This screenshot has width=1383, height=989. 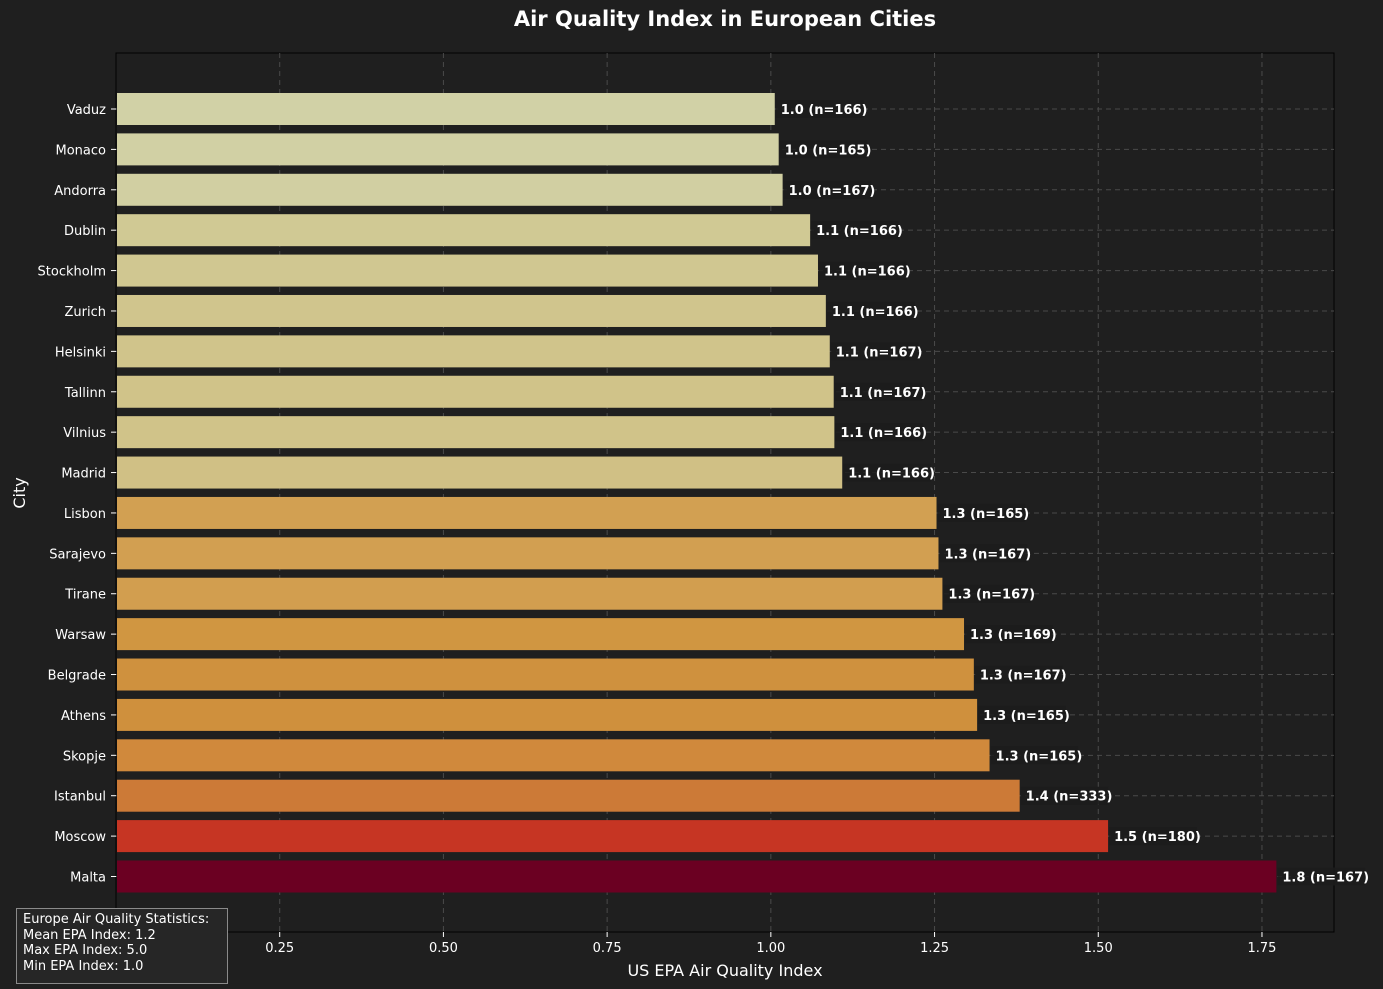 I want to click on x-axis-ticks: 0.25 0.50 0.75 1.00 1.25 1.50 1.75, so click(x=770, y=944).